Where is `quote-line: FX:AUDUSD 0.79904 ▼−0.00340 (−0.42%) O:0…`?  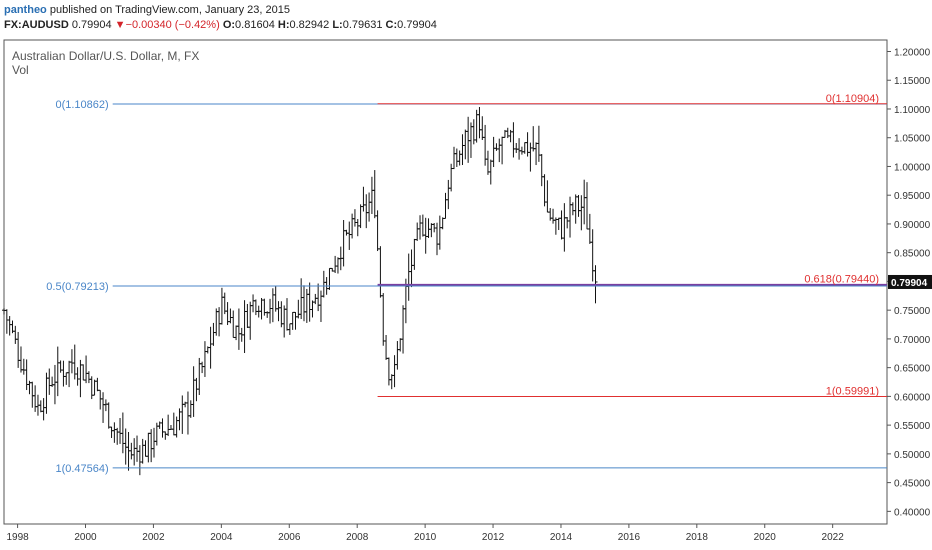
quote-line: FX:AUDUSD 0.79904 ▼−0.00340 (−0.42%) O:0… is located at coordinates (220, 25).